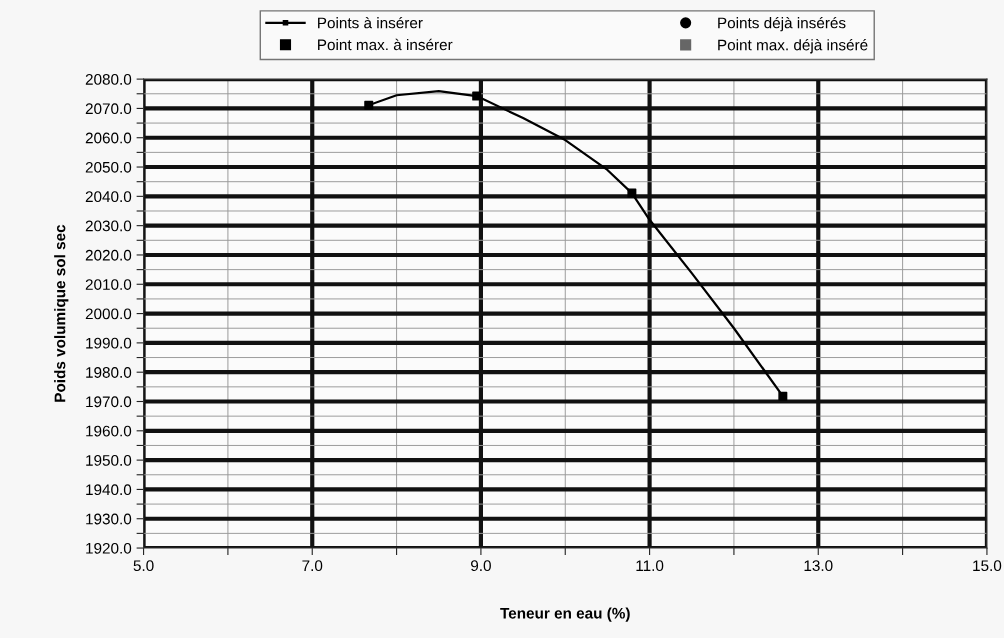  What do you see at coordinates (109, 402) in the screenshot?
I see `y-tick-label: 1970.0` at bounding box center [109, 402].